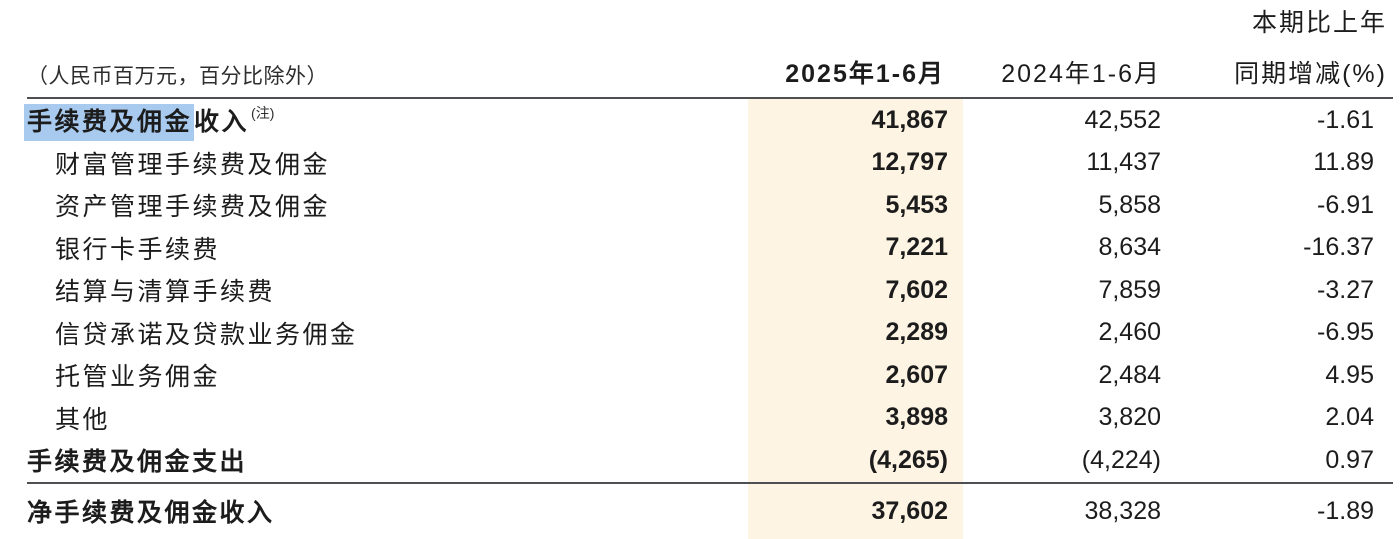 The image size is (1400, 539). What do you see at coordinates (700, 247) in the screenshot?
I see `table-row: 银行卡手续费 7,221 8,634 -16.37` at bounding box center [700, 247].